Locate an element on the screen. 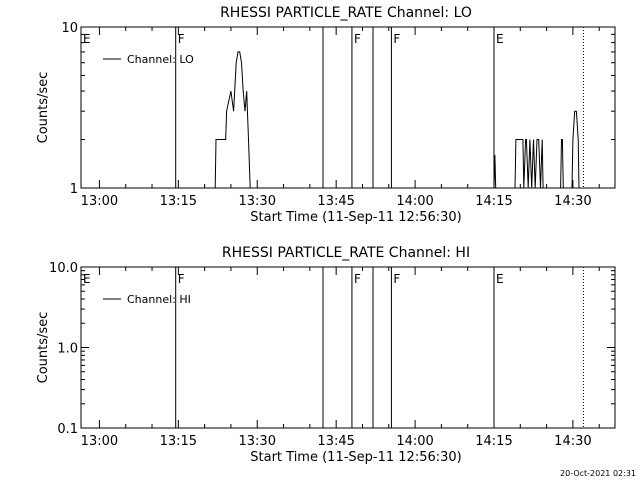 The height and width of the screenshot is (480, 640). y-tick-label: 0.1 is located at coordinates (67, 429).